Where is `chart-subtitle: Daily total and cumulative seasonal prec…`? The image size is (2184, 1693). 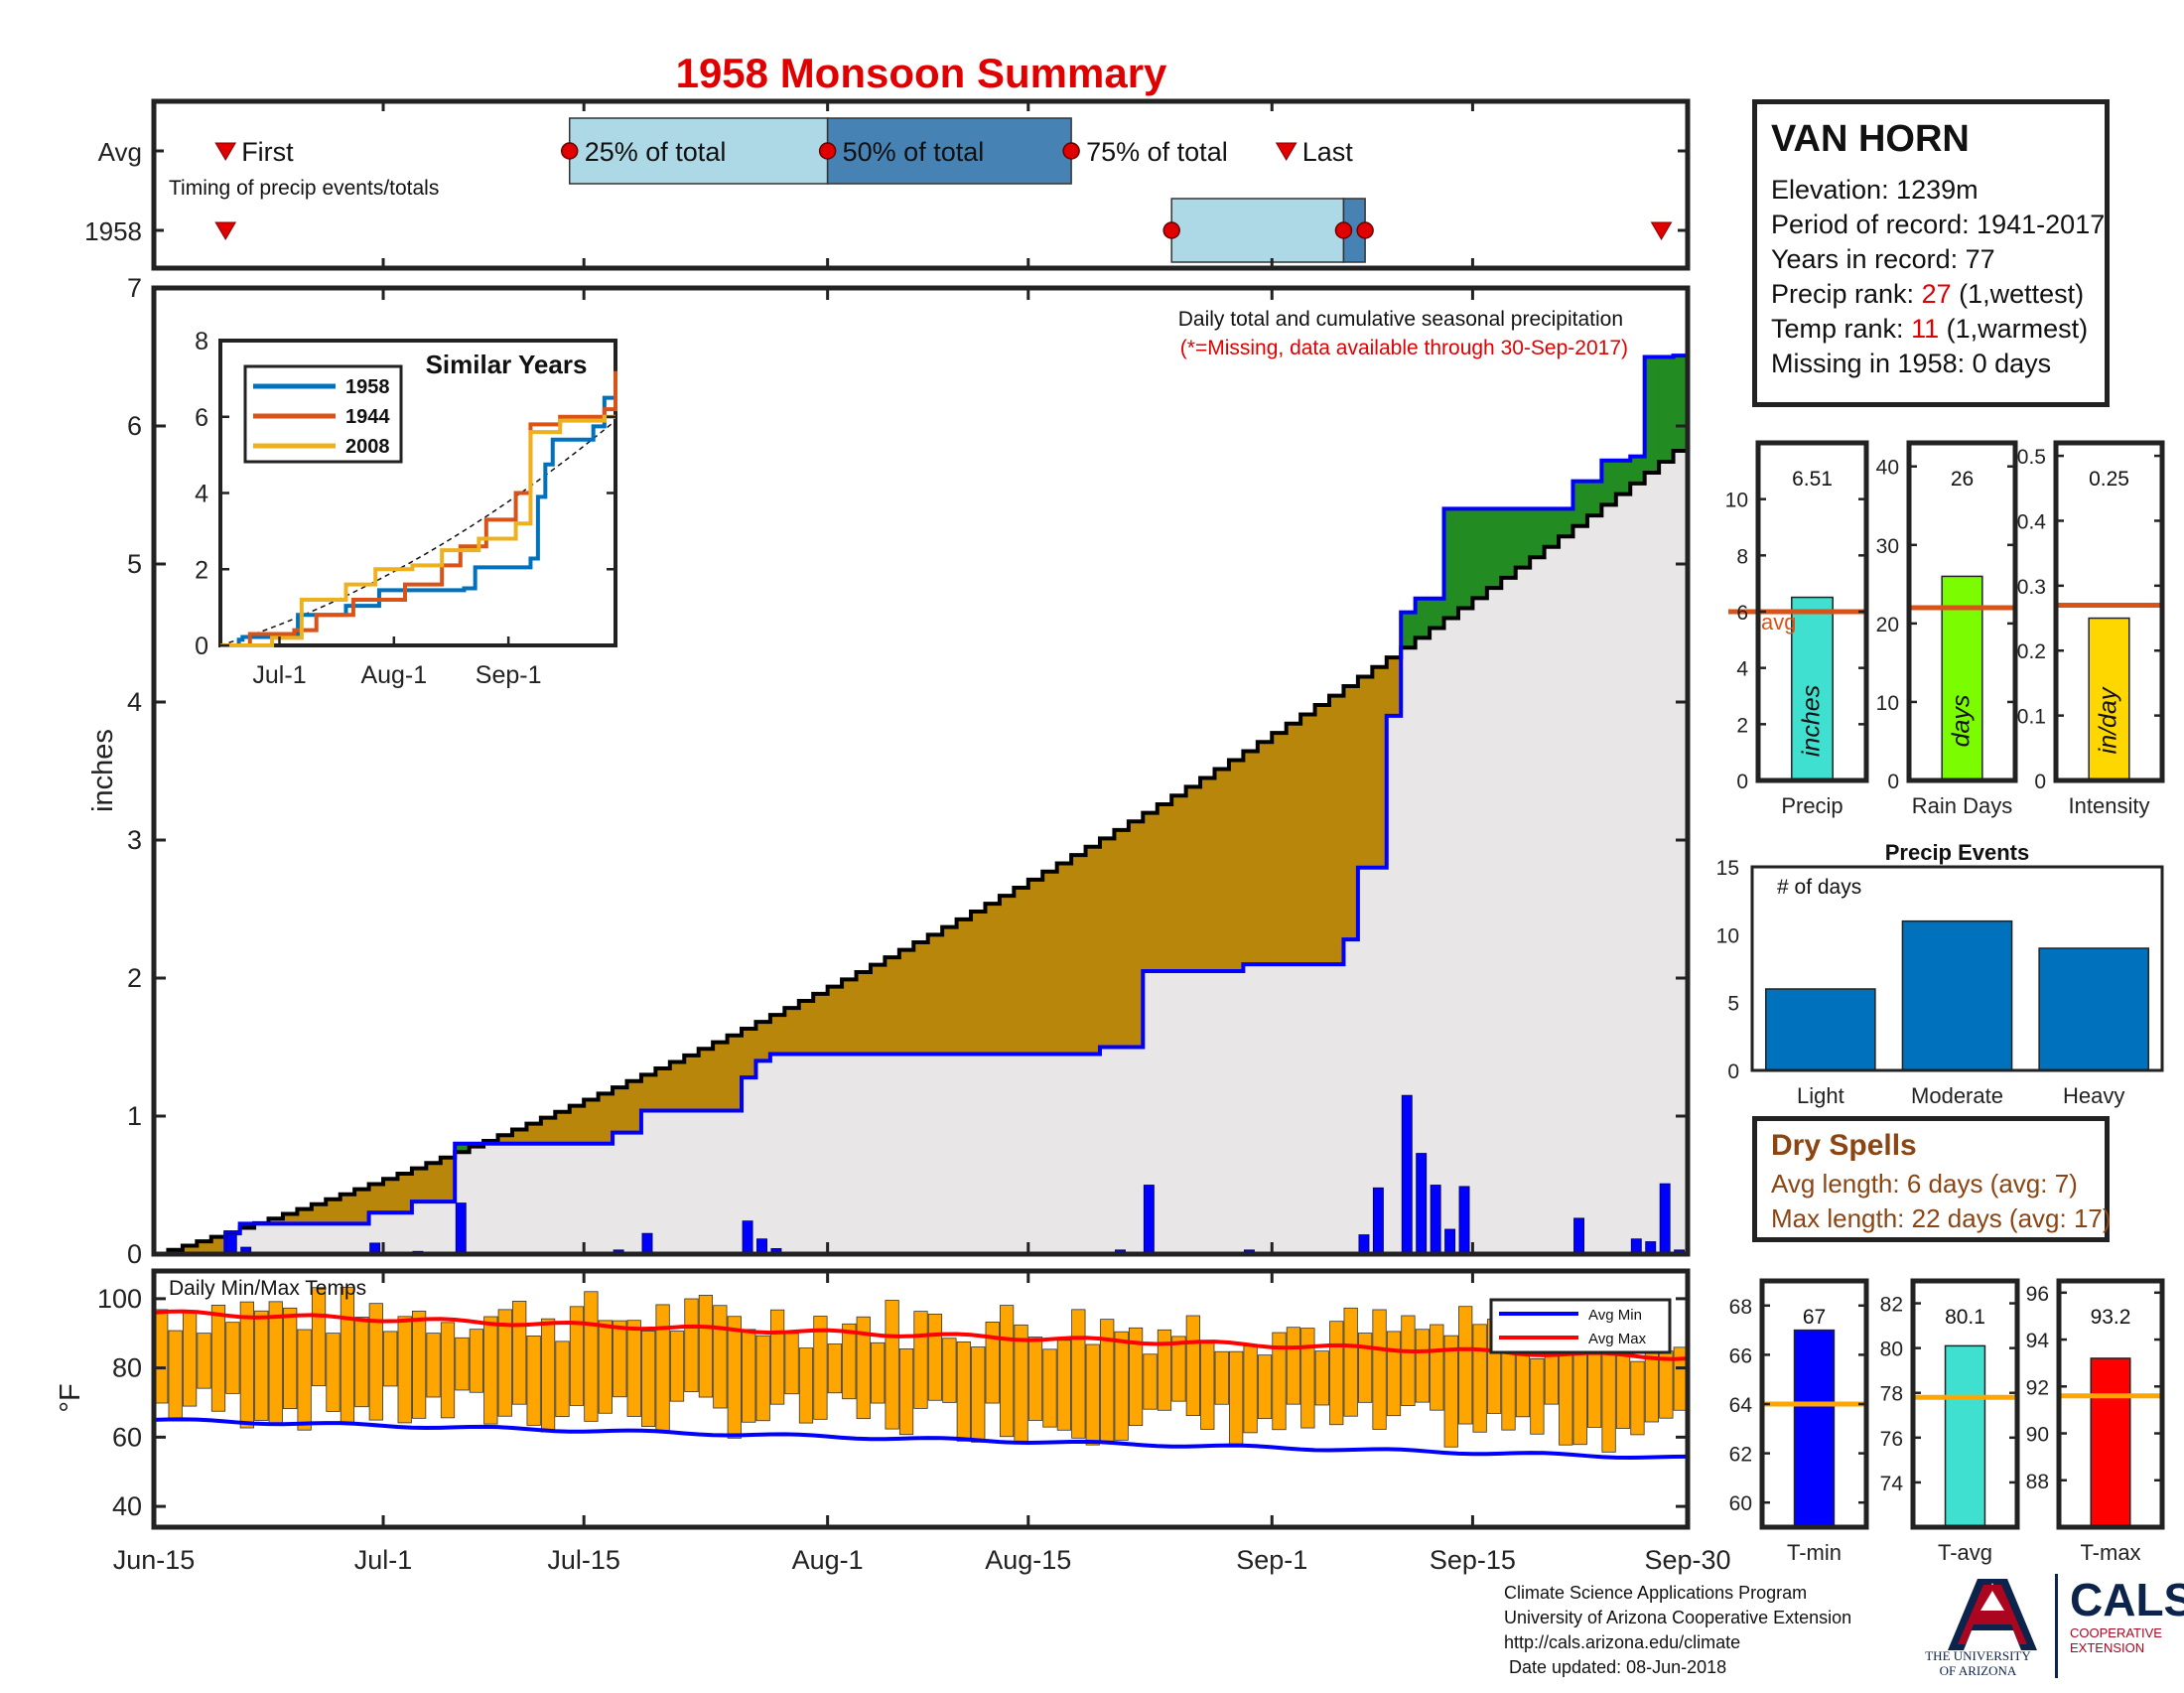 chart-subtitle: Daily total and cumulative seasonal prec… is located at coordinates (1400, 319).